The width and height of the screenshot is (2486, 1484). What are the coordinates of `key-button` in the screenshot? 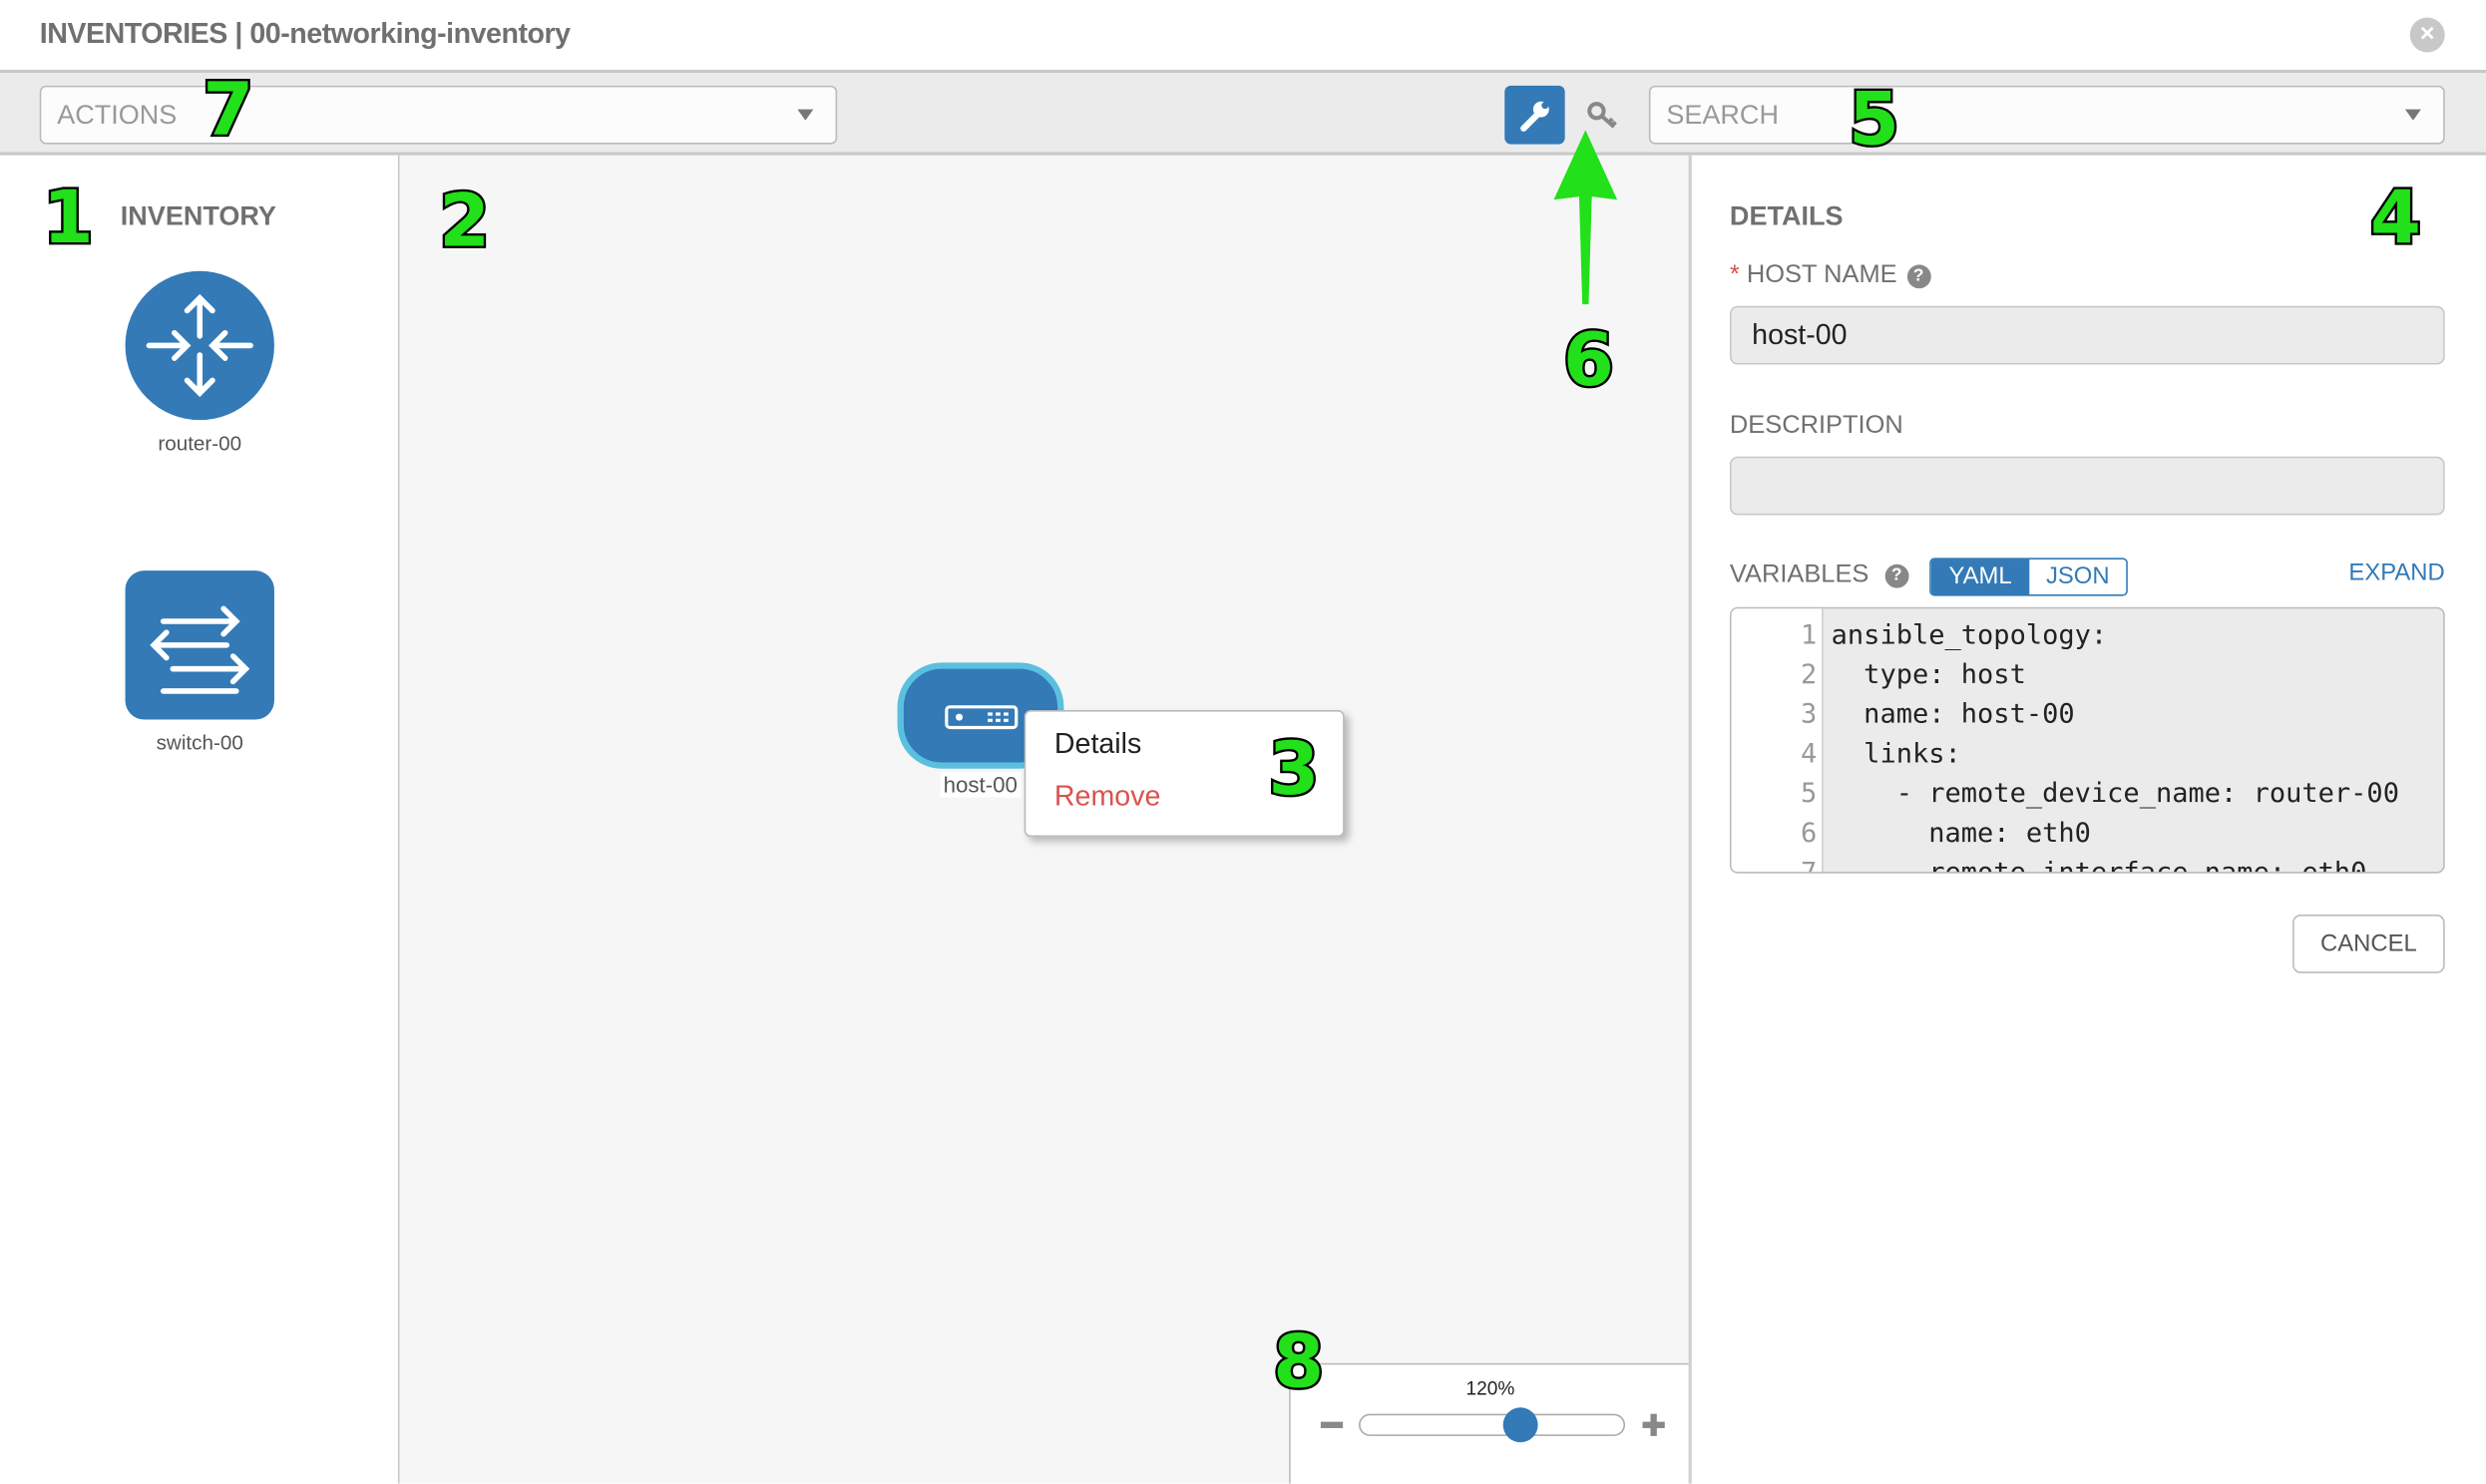 It's located at (1602, 115).